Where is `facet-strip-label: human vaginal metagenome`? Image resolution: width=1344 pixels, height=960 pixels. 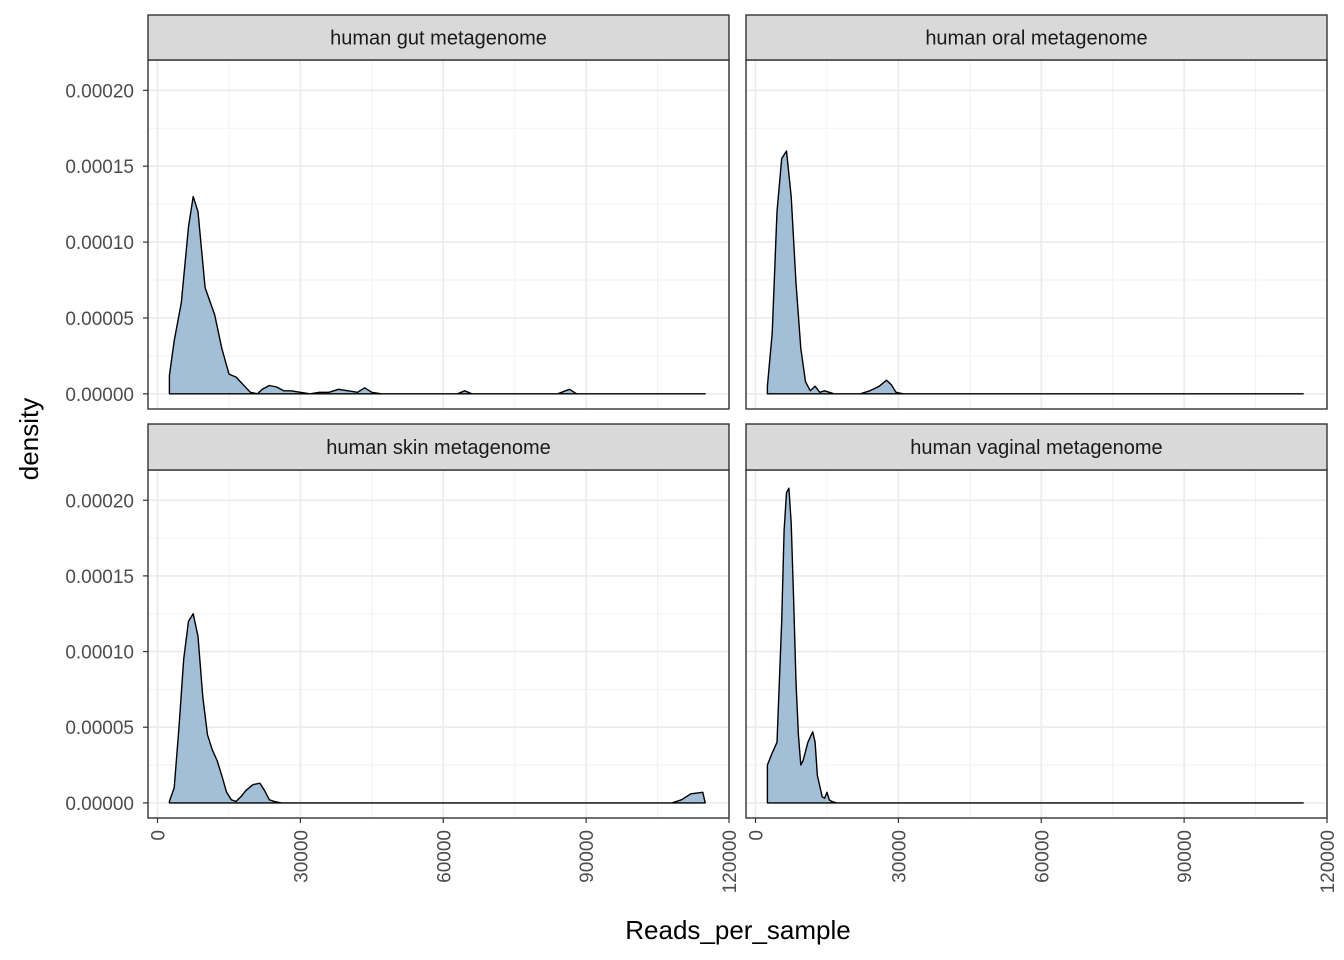
facet-strip-label: human vaginal metagenome is located at coordinates (1036, 448).